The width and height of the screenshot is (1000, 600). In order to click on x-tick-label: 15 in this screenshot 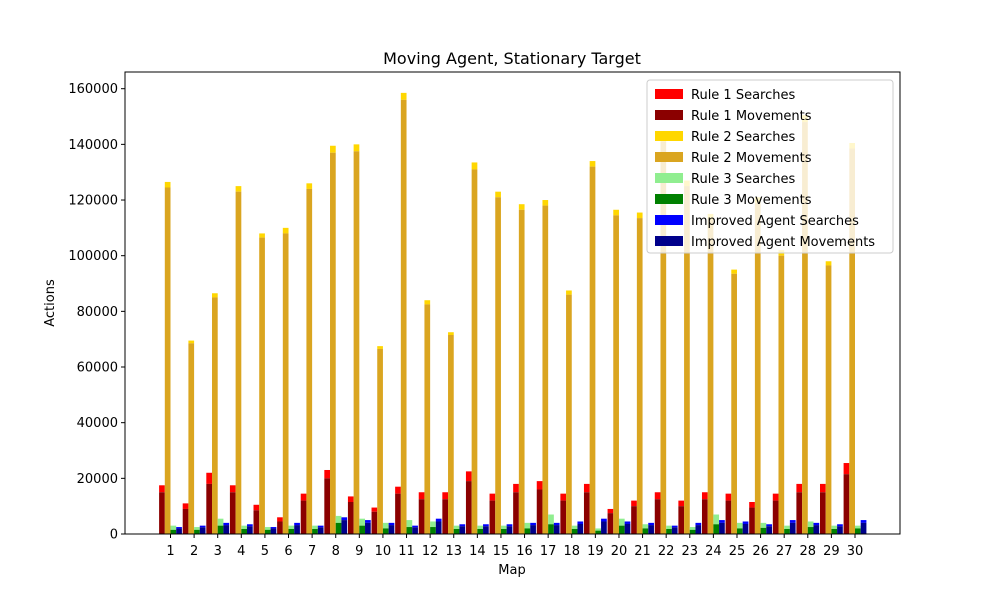, I will do `click(501, 551)`.